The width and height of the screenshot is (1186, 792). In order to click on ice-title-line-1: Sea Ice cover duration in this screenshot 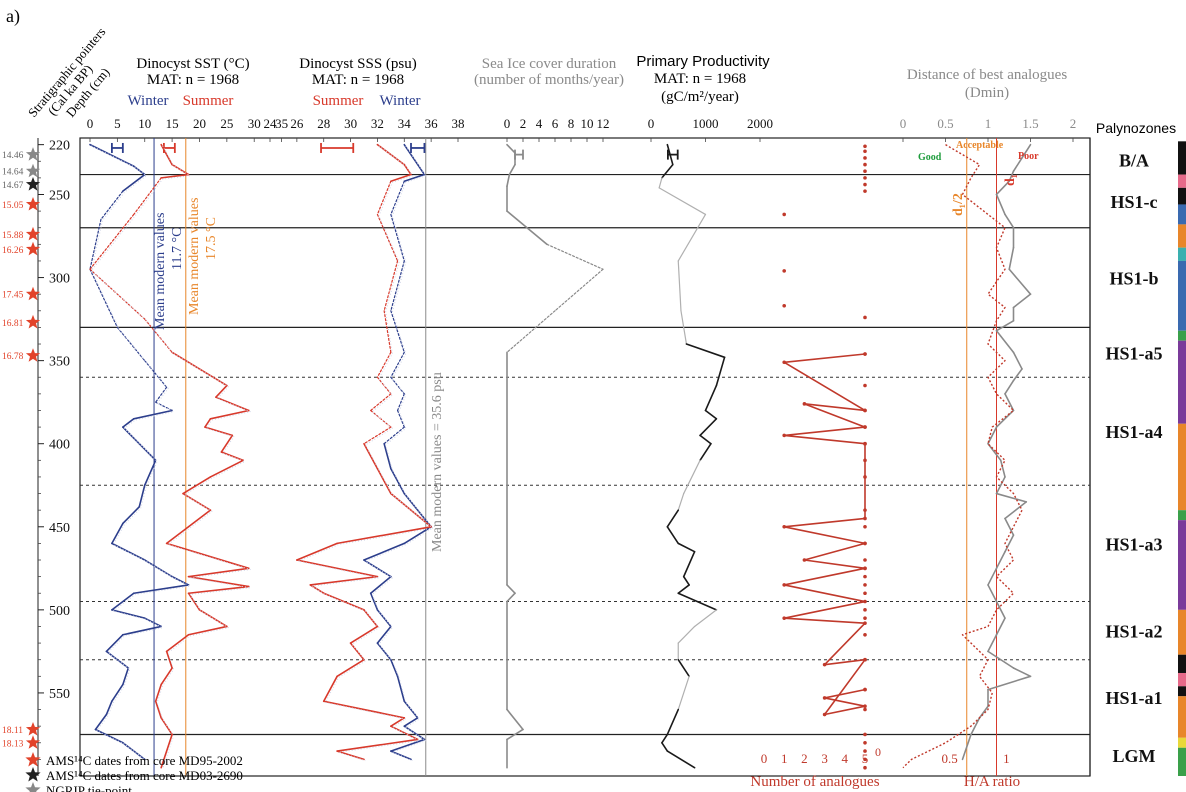, I will do `click(549, 64)`.